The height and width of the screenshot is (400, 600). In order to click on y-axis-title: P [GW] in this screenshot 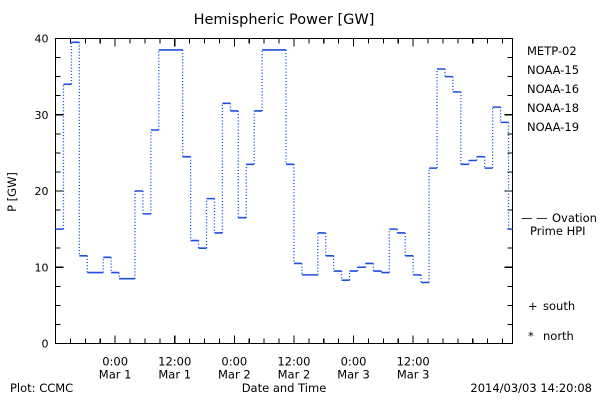, I will do `click(12, 192)`.